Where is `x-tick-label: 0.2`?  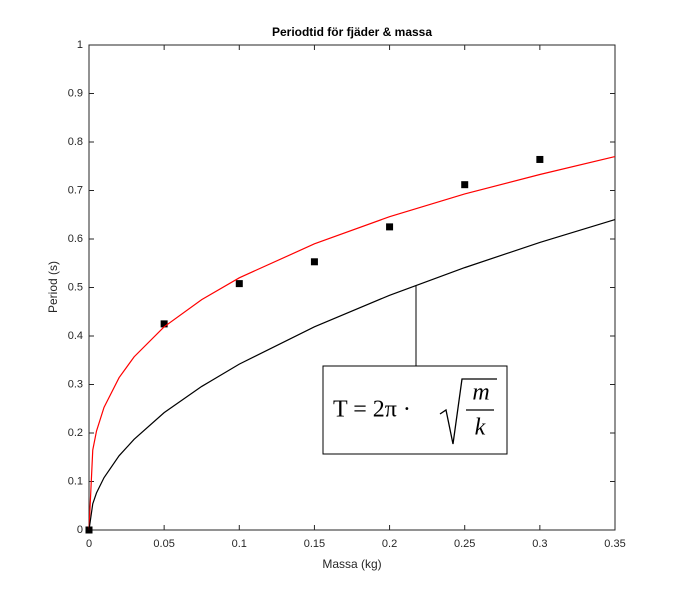
x-tick-label: 0.2 is located at coordinates (389, 544).